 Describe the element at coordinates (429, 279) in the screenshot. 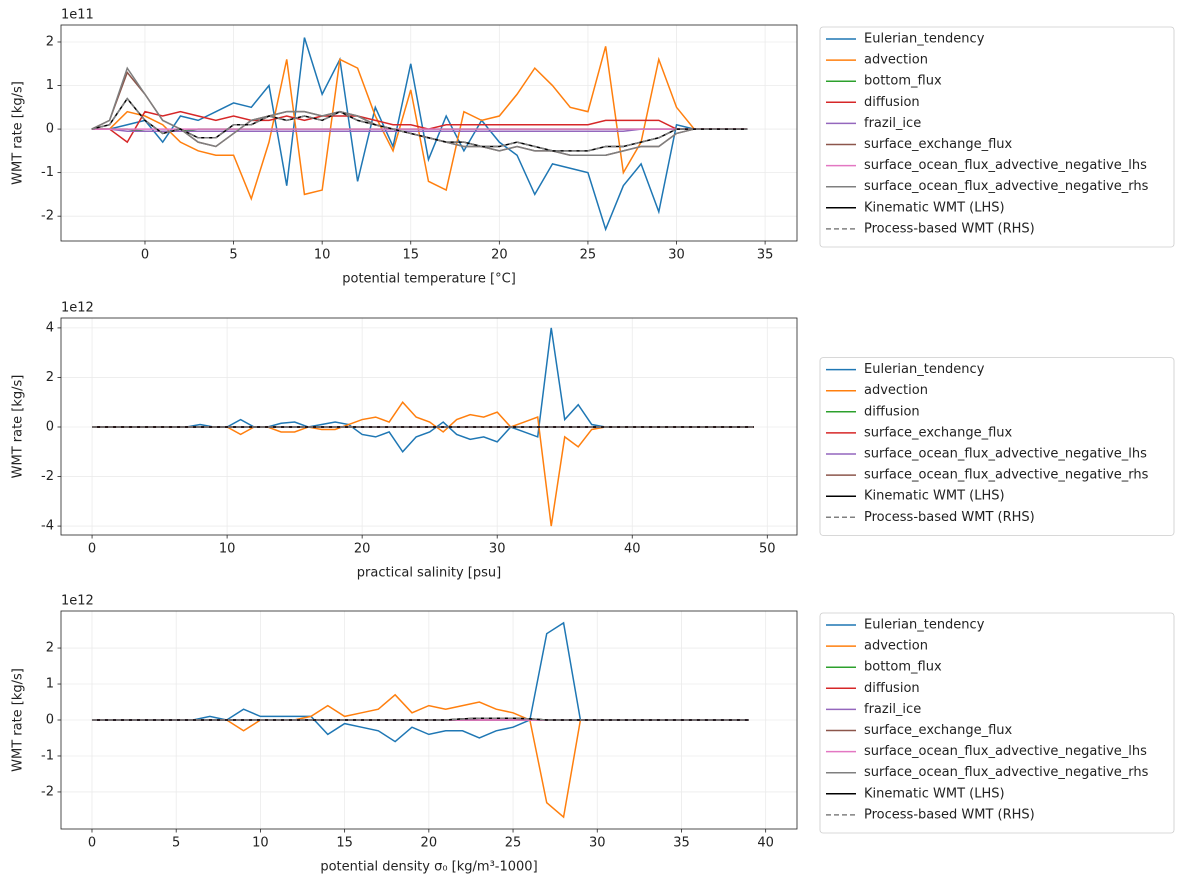

I see `x-axis-label: potential temperature [°C]` at that location.